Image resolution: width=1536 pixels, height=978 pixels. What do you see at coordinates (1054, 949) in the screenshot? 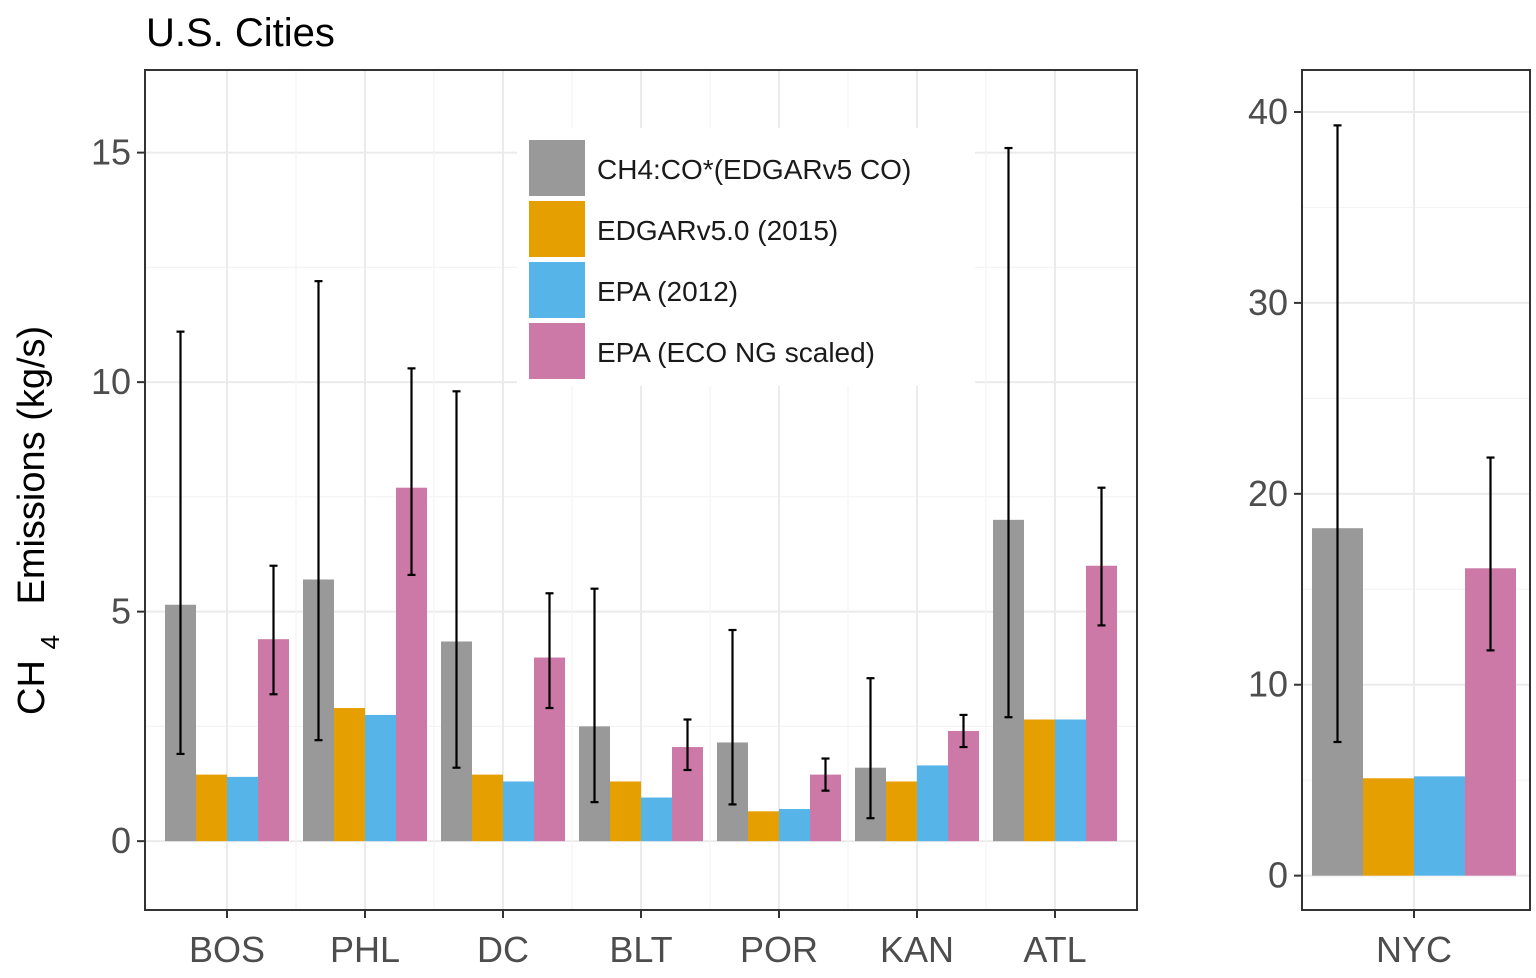
I see `x-tick-label-atl: ATL` at bounding box center [1054, 949].